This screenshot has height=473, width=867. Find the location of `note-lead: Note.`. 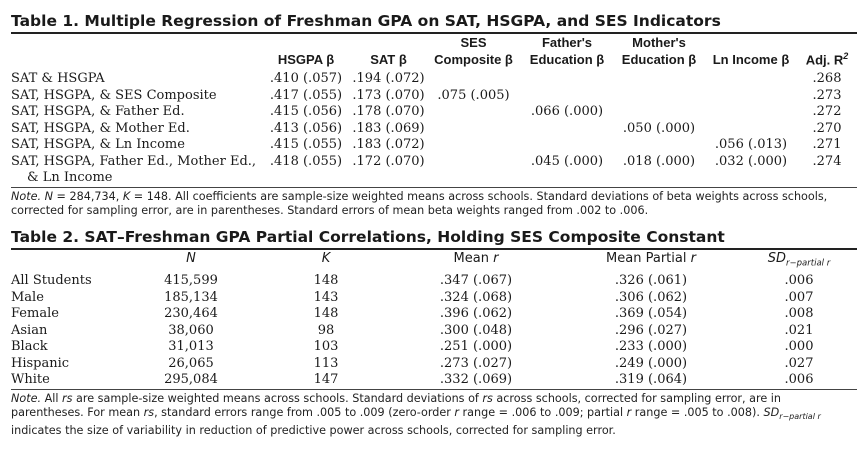

note-lead: Note. is located at coordinates (26, 196).